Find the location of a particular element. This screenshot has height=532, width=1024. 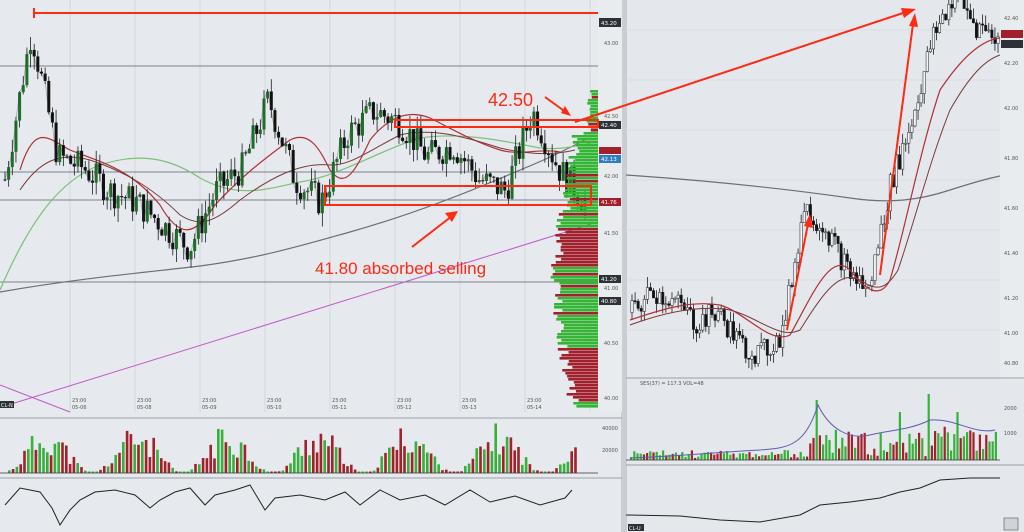

right-symbol-tag-box is located at coordinates (636, 527).